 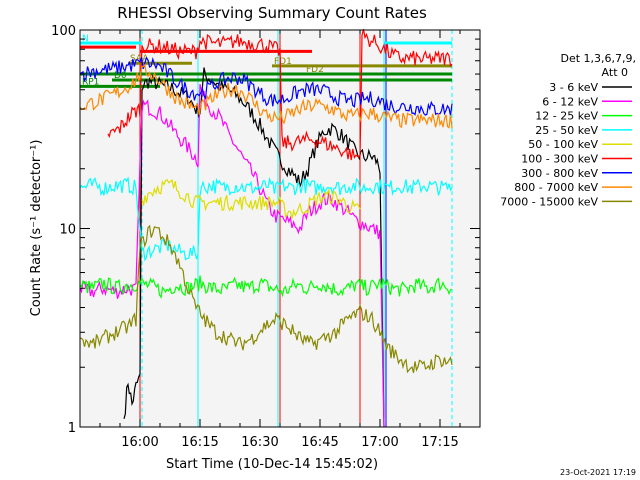 I want to click on x-tick-label-2: 16:30, so click(x=259, y=442).